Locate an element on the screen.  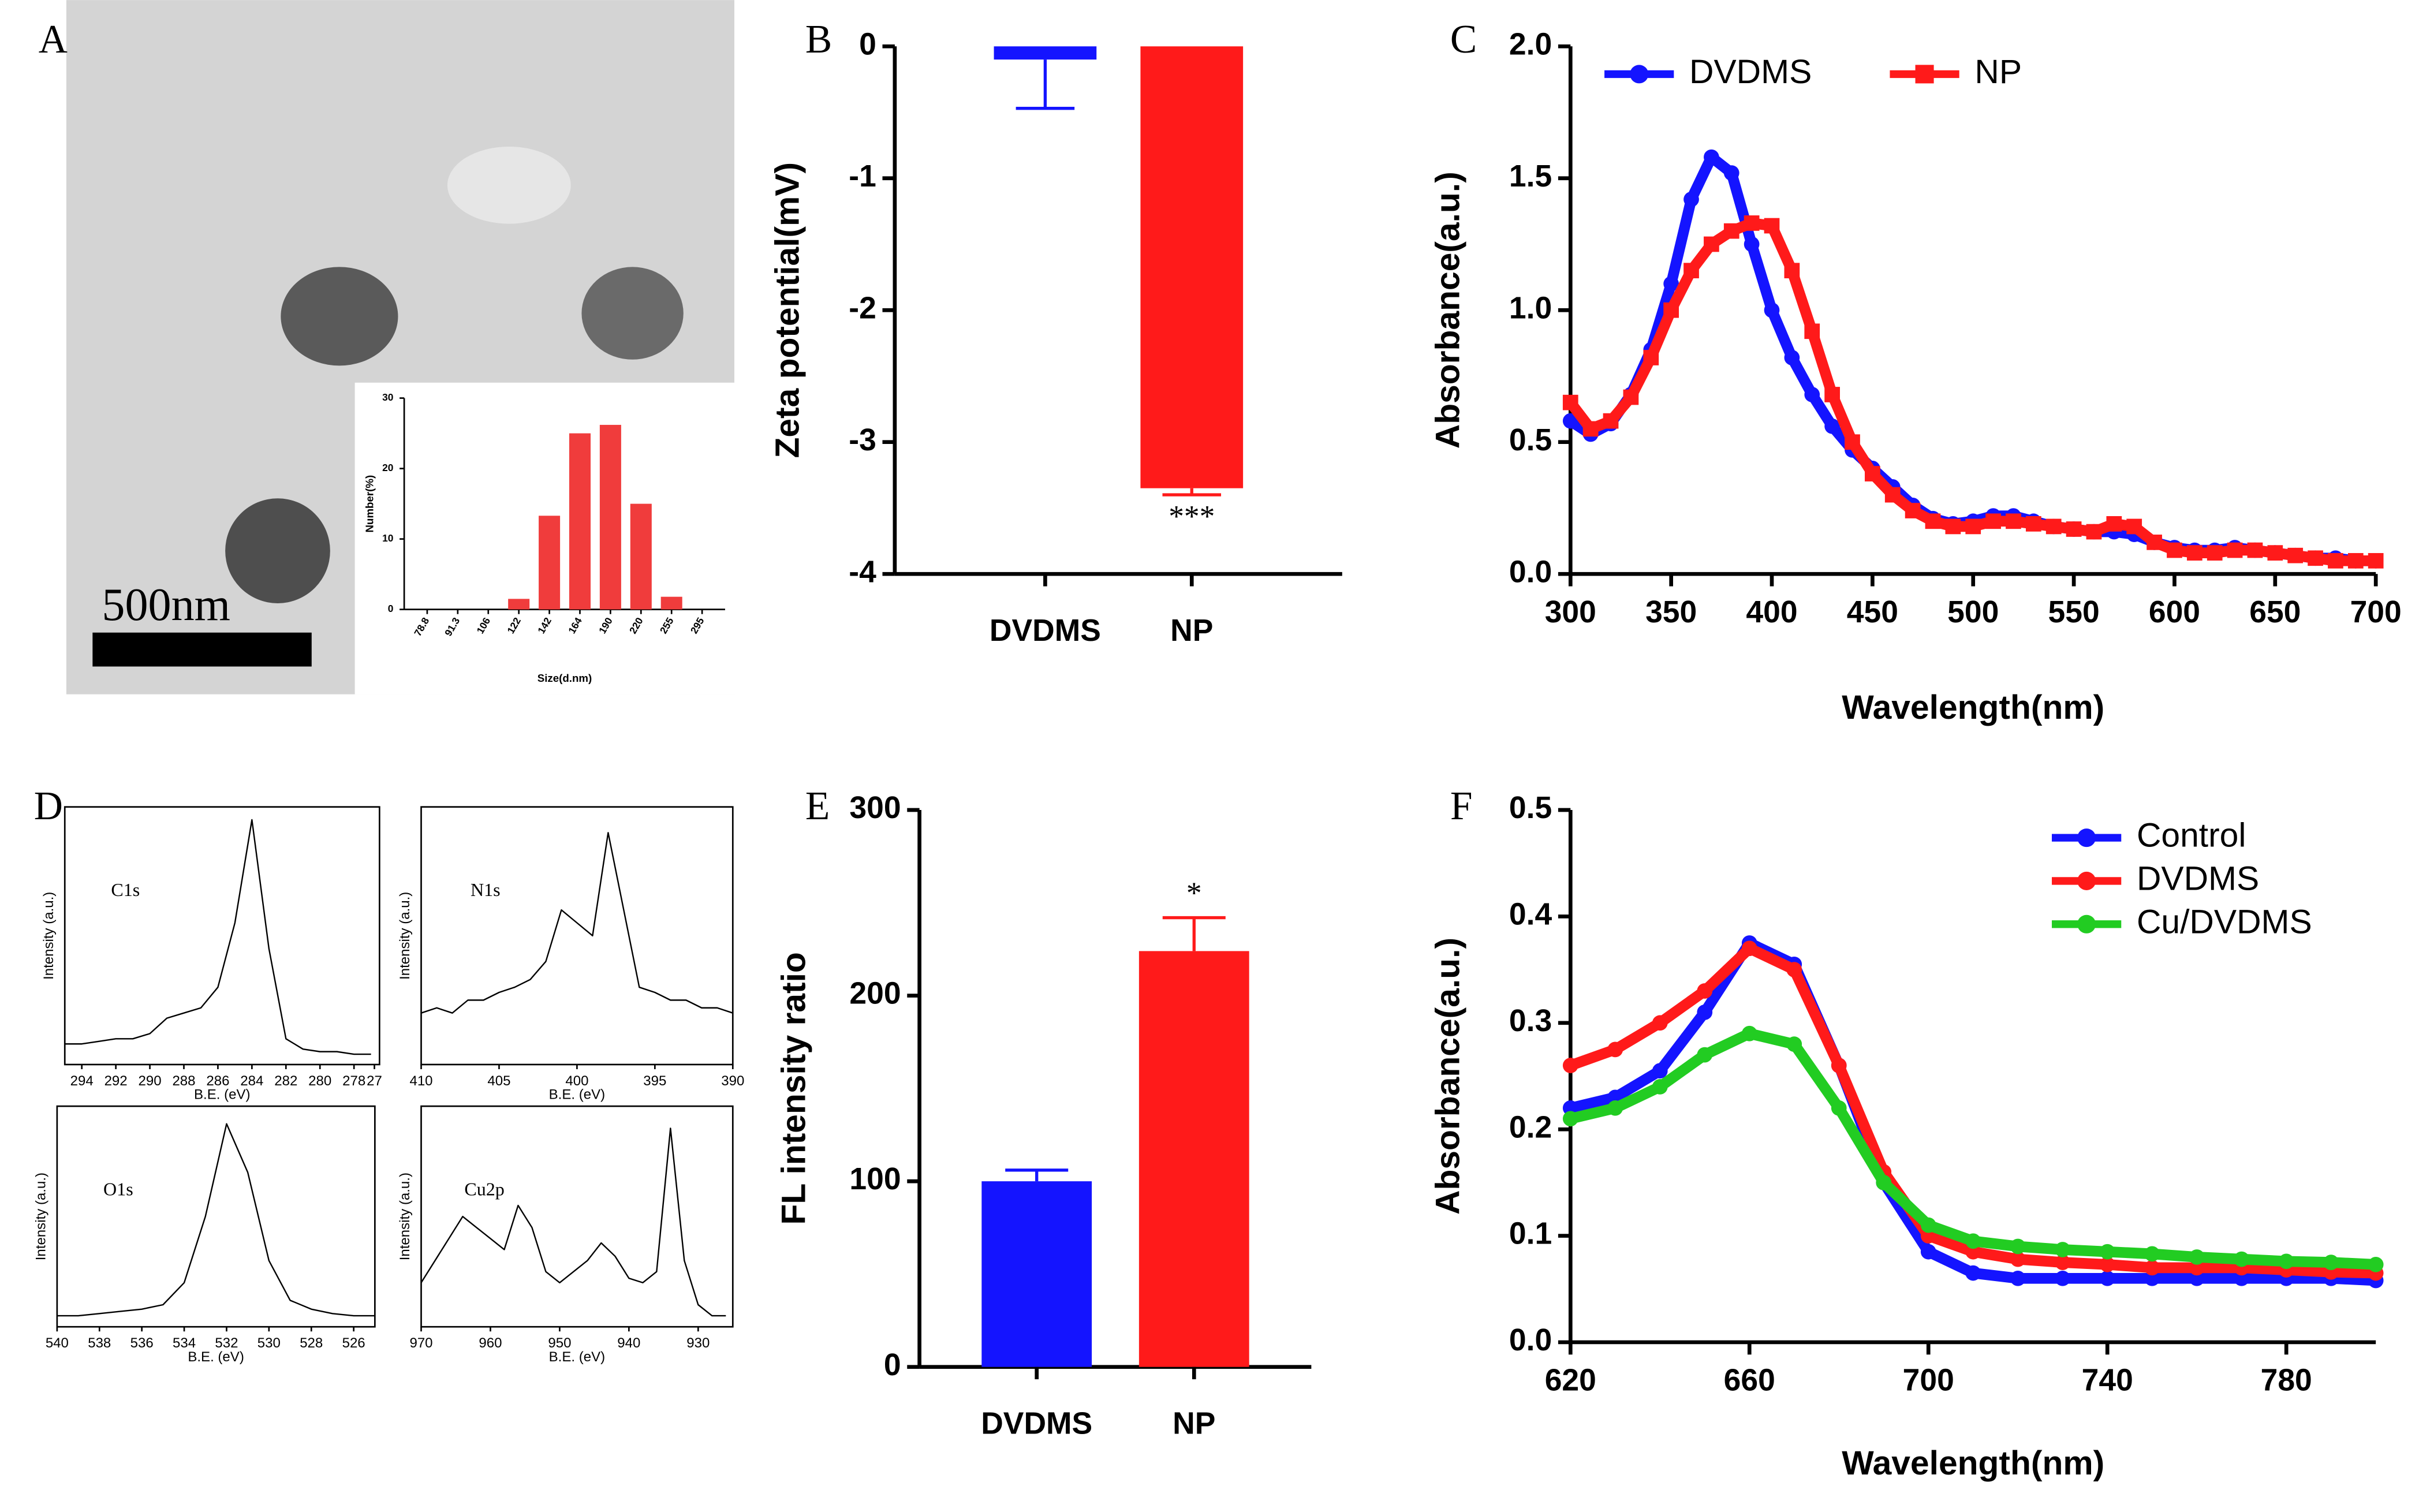
x-axis-title: Size(d.nm) is located at coordinates (564, 678).